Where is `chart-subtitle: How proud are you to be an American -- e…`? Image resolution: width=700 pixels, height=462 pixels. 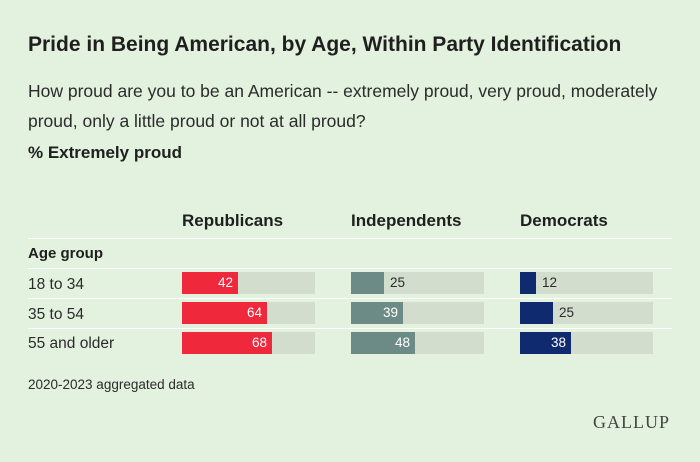 chart-subtitle: How proud are you to be an American -- e… is located at coordinates (343, 106).